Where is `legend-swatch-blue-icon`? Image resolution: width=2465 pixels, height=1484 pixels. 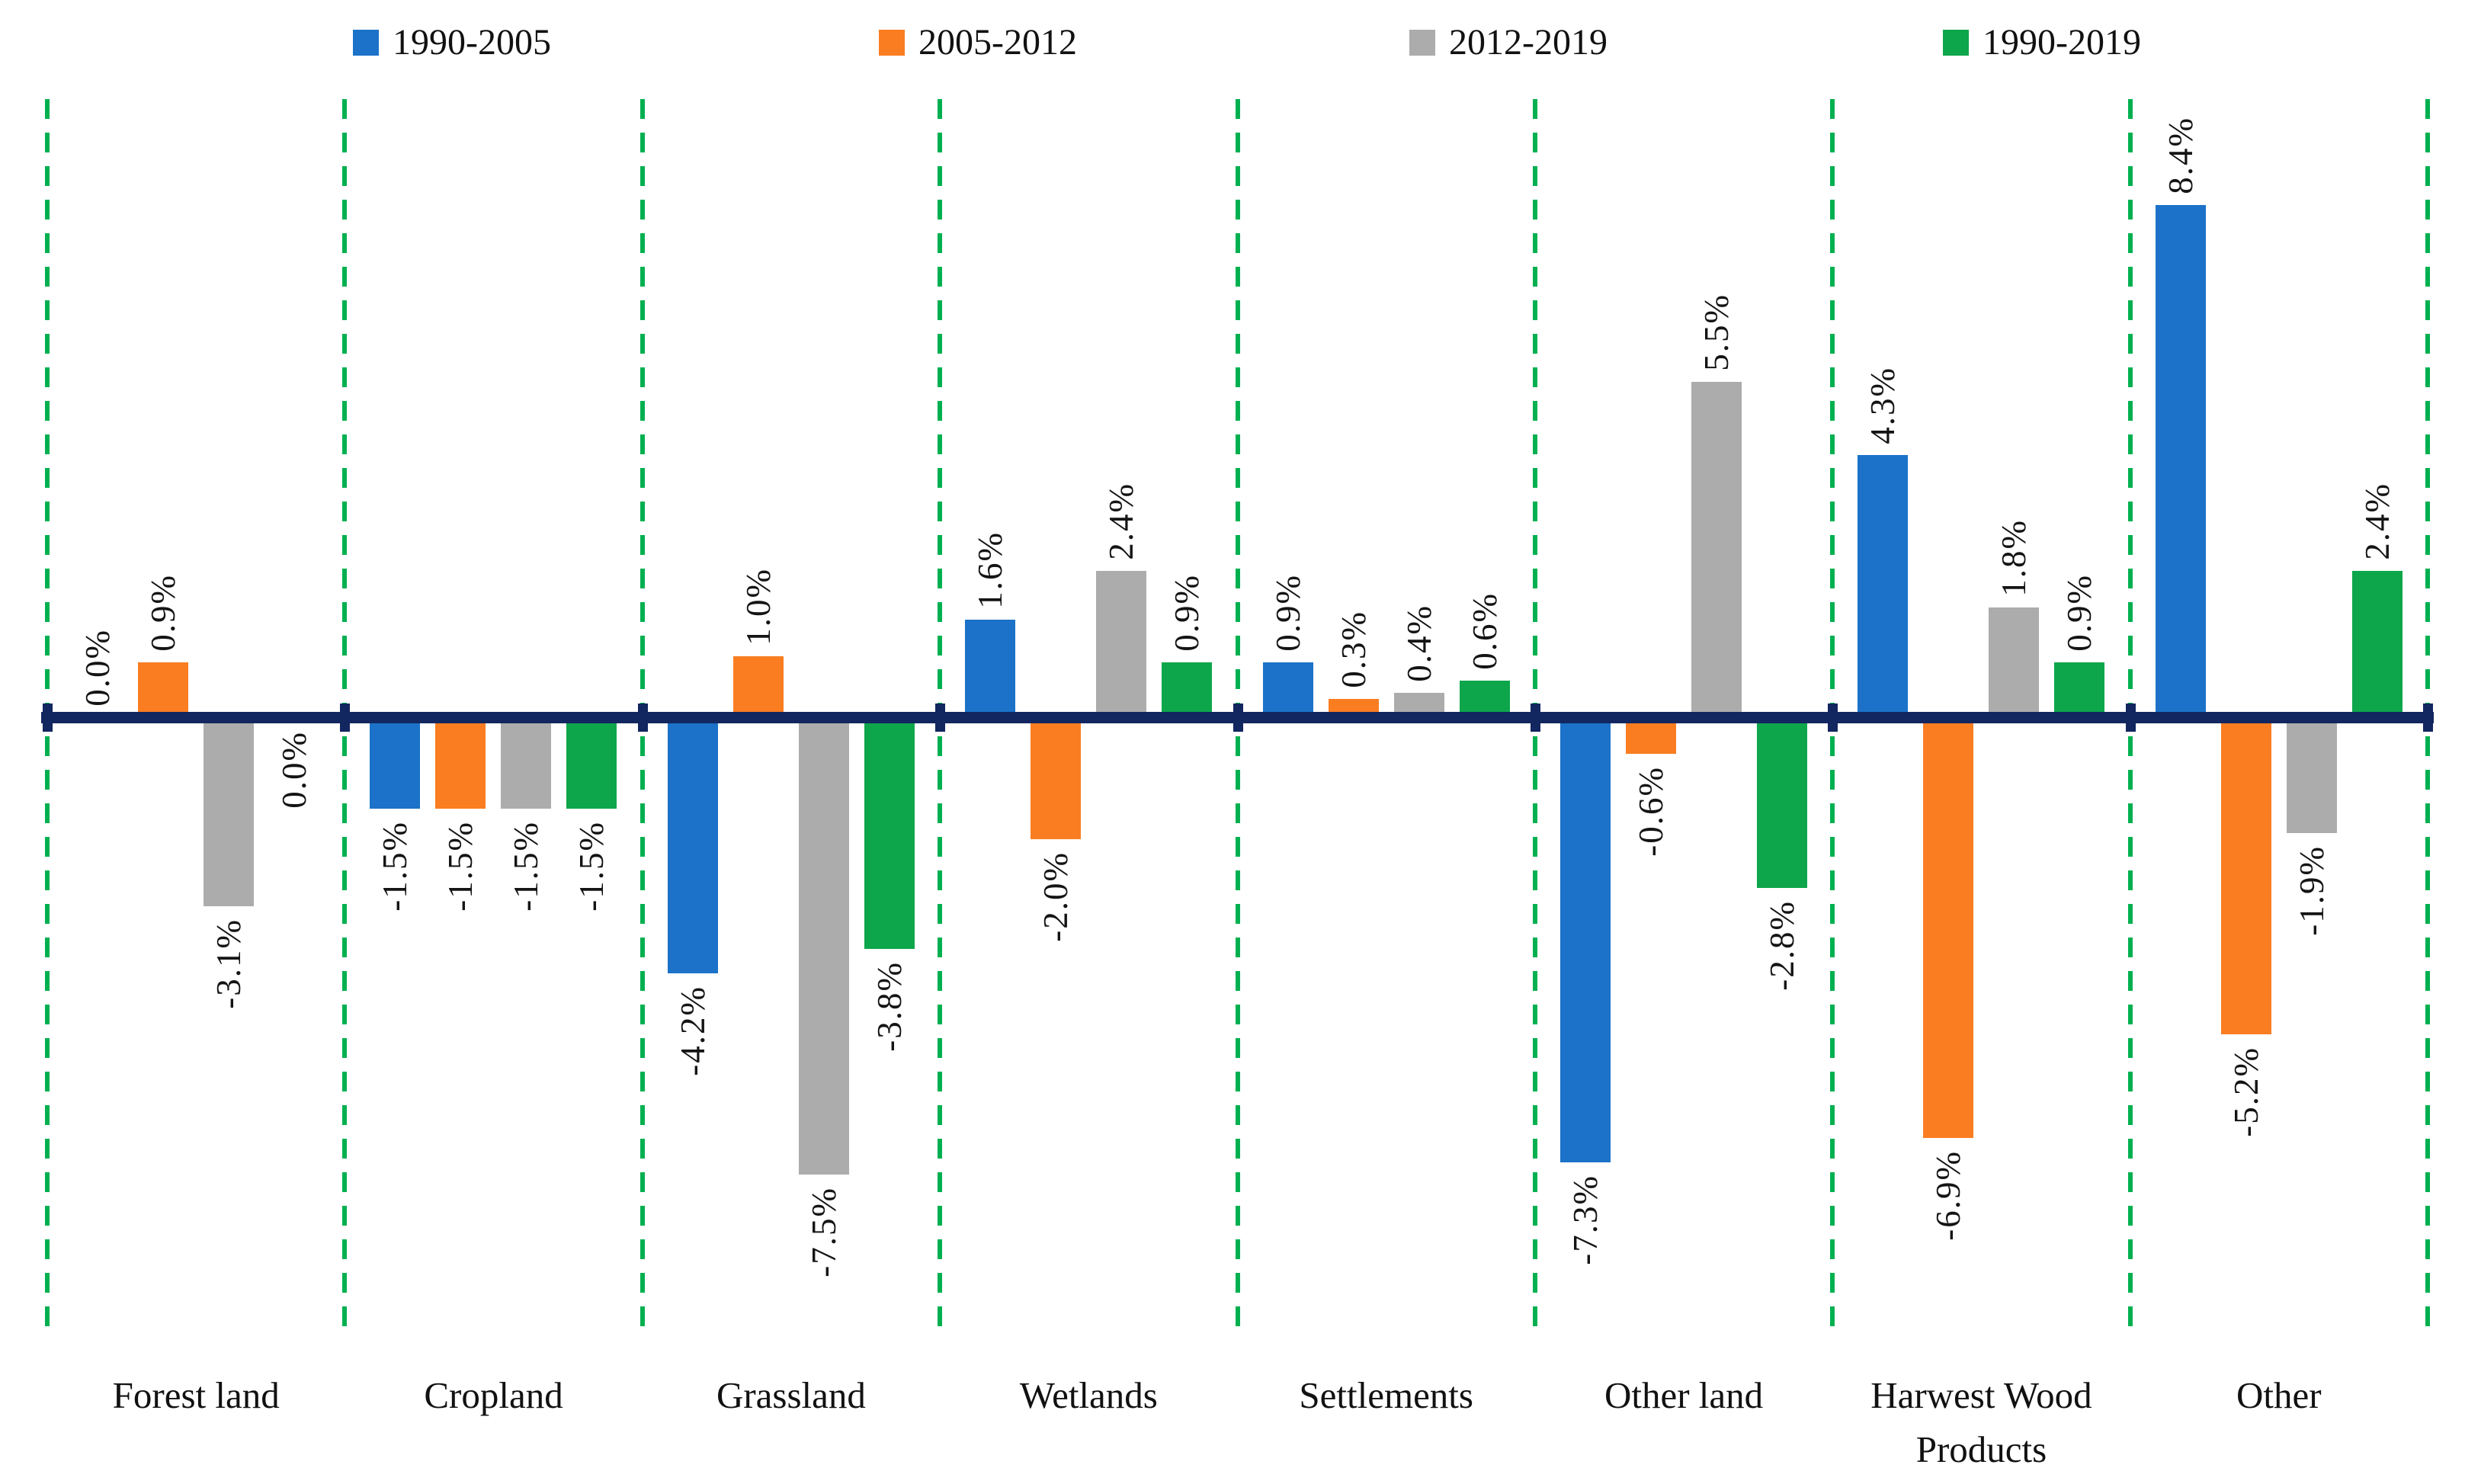
legend-swatch-blue-icon is located at coordinates (366, 43).